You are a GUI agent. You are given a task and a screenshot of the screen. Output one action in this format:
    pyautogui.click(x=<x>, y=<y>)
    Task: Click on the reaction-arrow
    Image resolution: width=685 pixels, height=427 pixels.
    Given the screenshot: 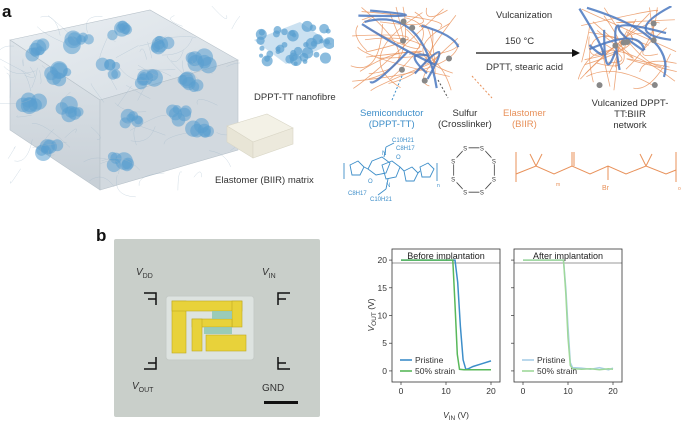 What is the action you would take?
    pyautogui.click(x=528, y=53)
    